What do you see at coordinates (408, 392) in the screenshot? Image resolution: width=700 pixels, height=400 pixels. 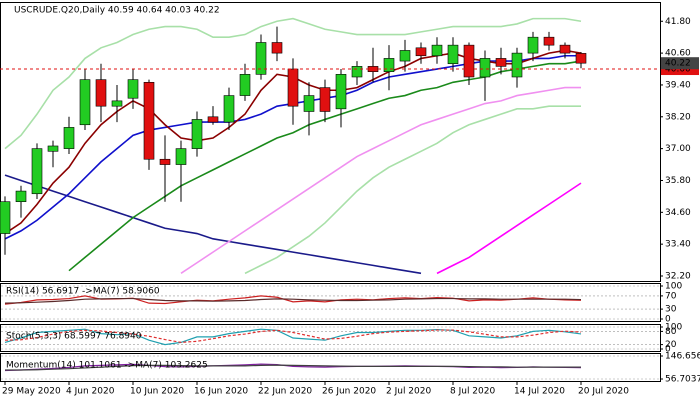 I see `x-tick-label: 2 Jul 2020` at bounding box center [408, 392].